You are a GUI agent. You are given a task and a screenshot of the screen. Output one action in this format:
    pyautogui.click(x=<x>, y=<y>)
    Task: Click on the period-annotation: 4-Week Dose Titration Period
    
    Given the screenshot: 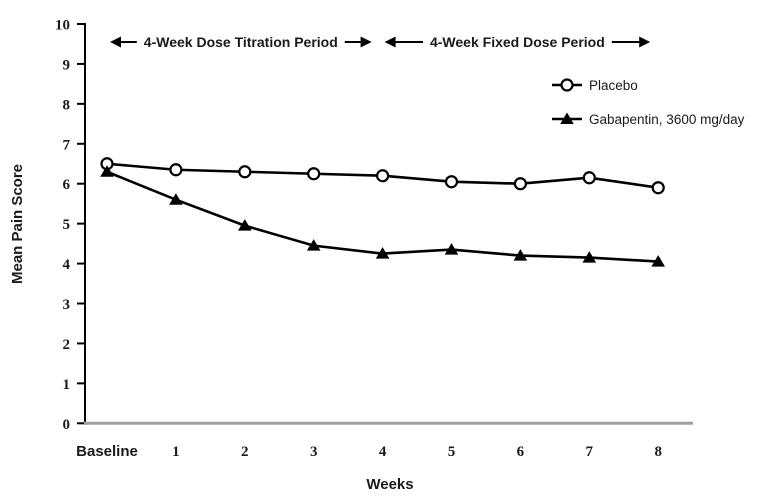 What is the action you would take?
    pyautogui.click(x=241, y=42)
    